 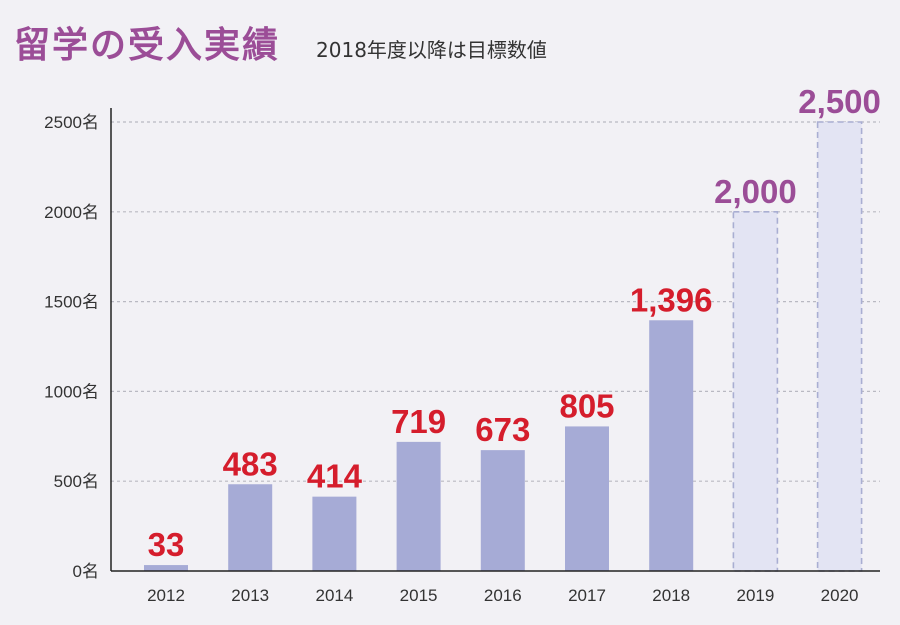 What do you see at coordinates (86, 571) in the screenshot?
I see `y-tick-label: 0名` at bounding box center [86, 571].